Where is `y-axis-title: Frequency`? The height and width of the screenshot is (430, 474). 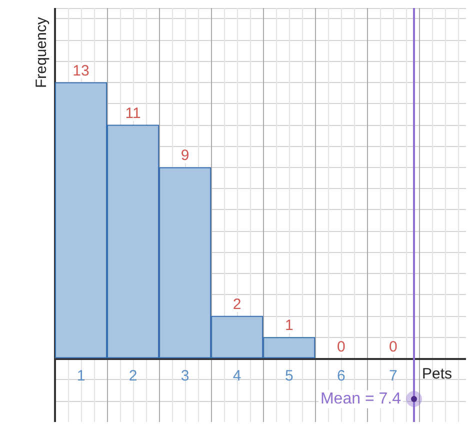 y-axis-title: Frequency is located at coordinates (41, 52).